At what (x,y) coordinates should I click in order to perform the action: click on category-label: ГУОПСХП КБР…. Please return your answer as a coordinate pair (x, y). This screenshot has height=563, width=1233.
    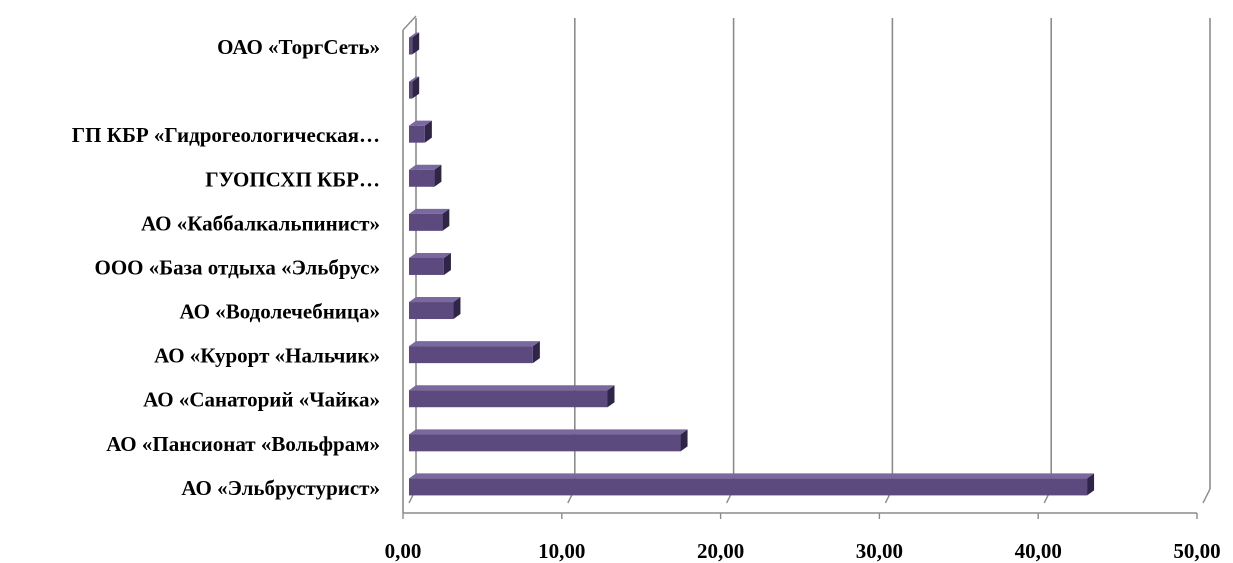
    Looking at the image, I should click on (292, 179).